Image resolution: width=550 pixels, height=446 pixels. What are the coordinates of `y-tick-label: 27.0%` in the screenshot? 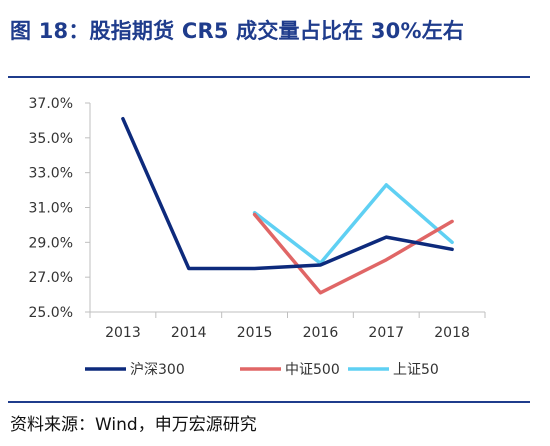 It's located at (51, 278).